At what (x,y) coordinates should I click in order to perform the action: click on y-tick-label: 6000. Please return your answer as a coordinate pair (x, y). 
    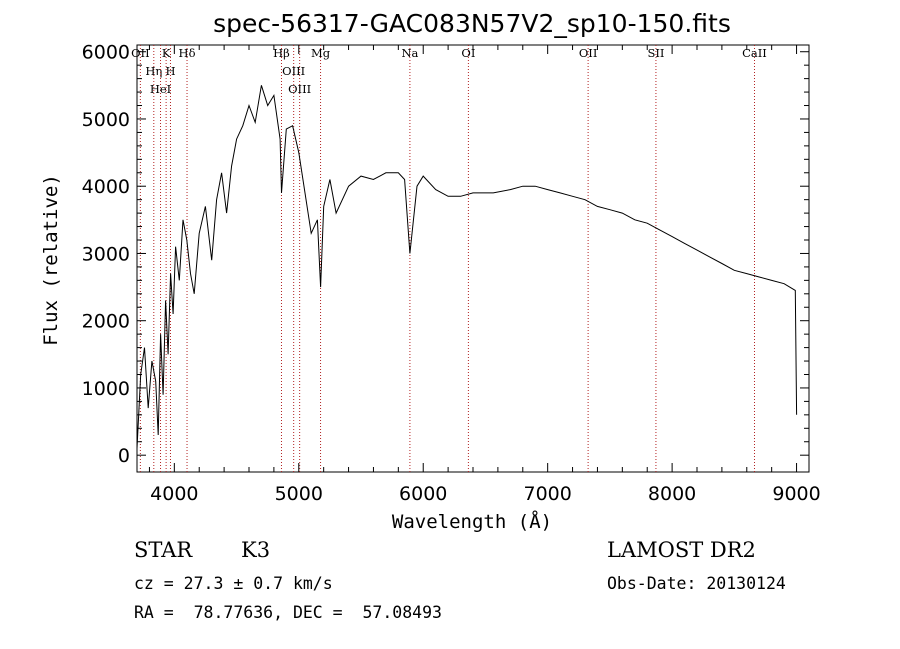
    Looking at the image, I should click on (106, 53).